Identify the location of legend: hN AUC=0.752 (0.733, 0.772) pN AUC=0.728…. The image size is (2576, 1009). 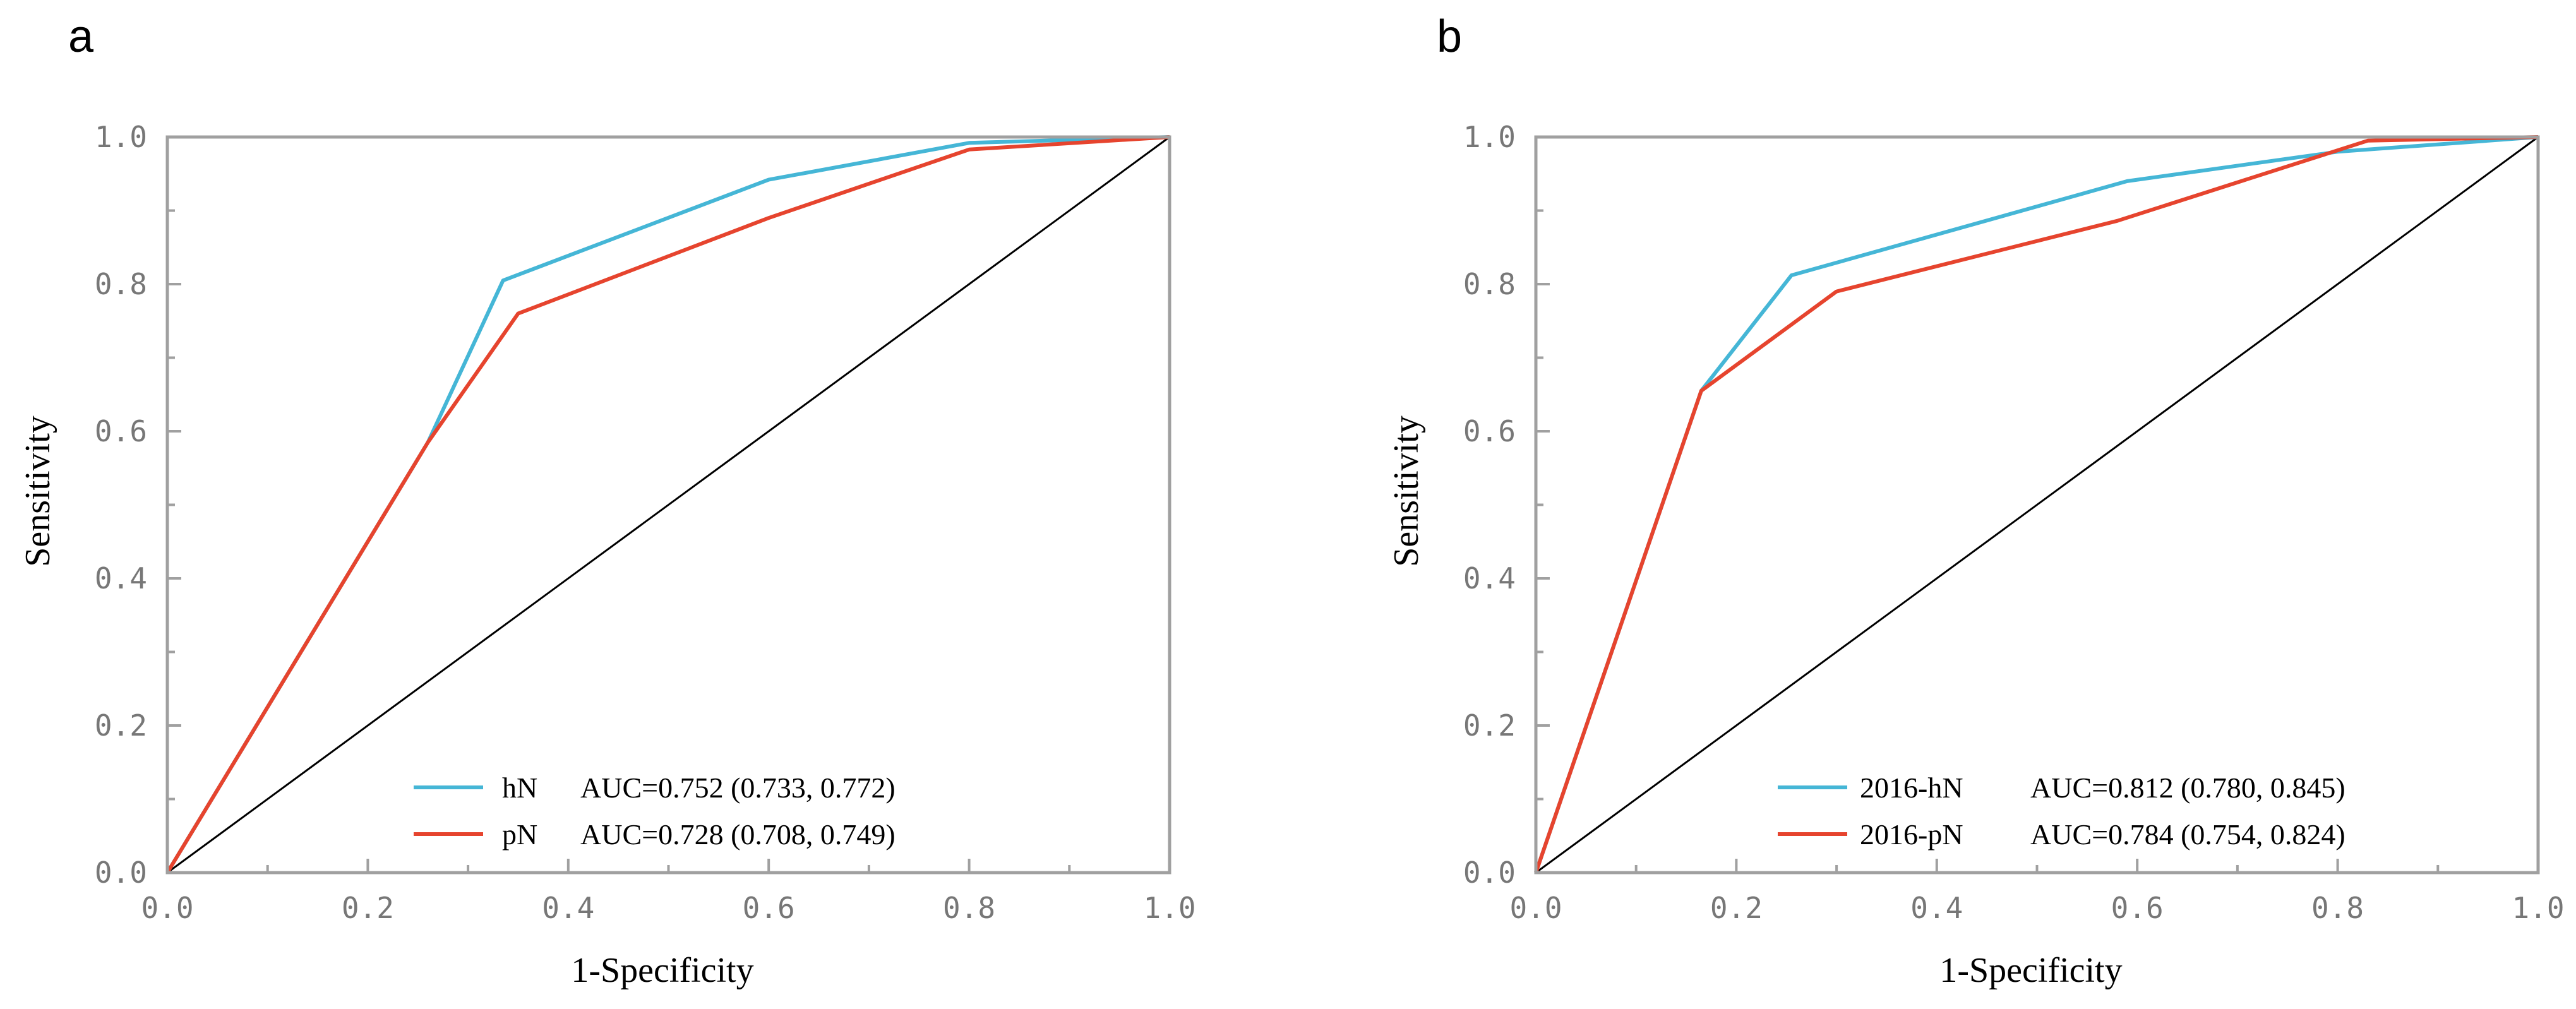
(655, 811).